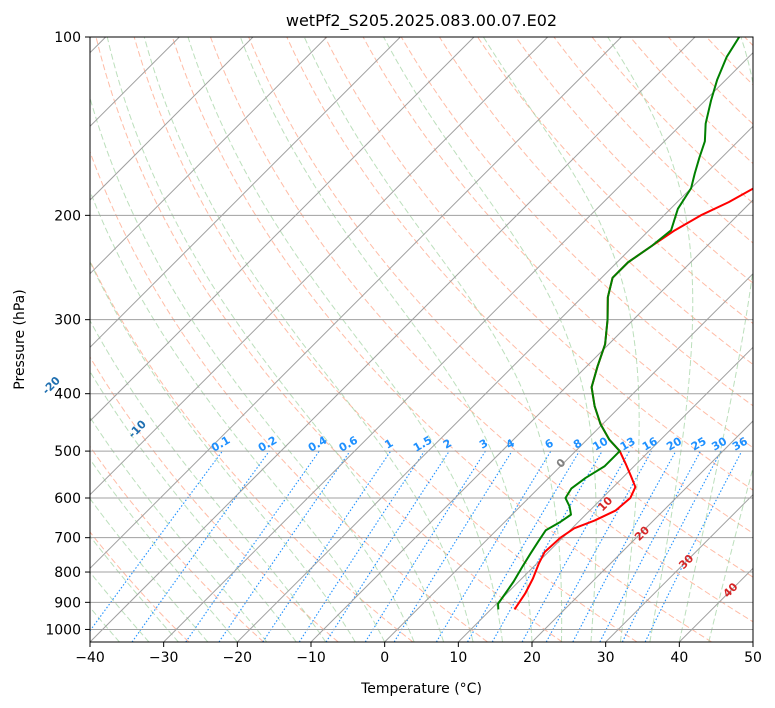  Describe the element at coordinates (510, 443) in the screenshot. I see `mixing-ratio-label: 4` at that location.